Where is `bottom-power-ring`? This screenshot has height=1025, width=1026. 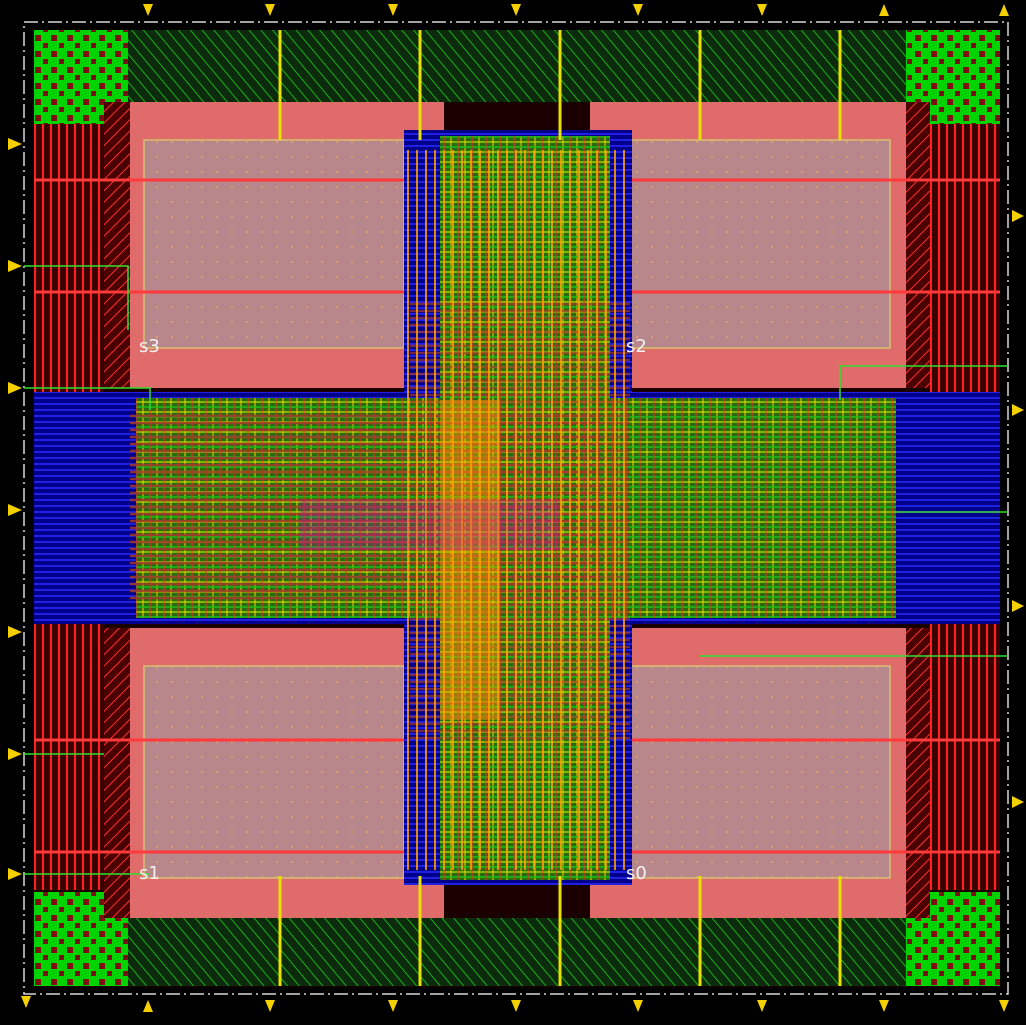
bottom-power-ring is located at coordinates (517, 952).